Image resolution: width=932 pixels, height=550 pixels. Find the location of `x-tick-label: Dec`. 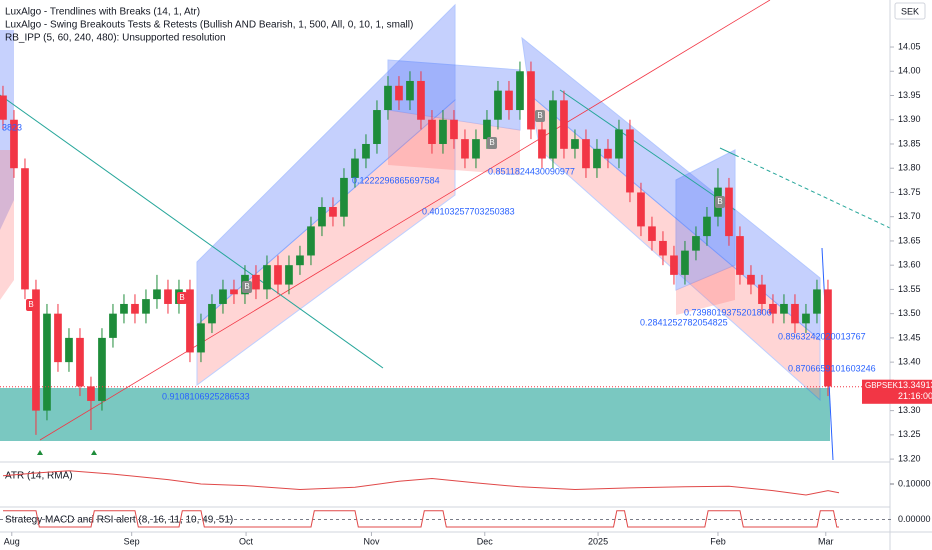

x-tick-label: Dec is located at coordinates (485, 541).